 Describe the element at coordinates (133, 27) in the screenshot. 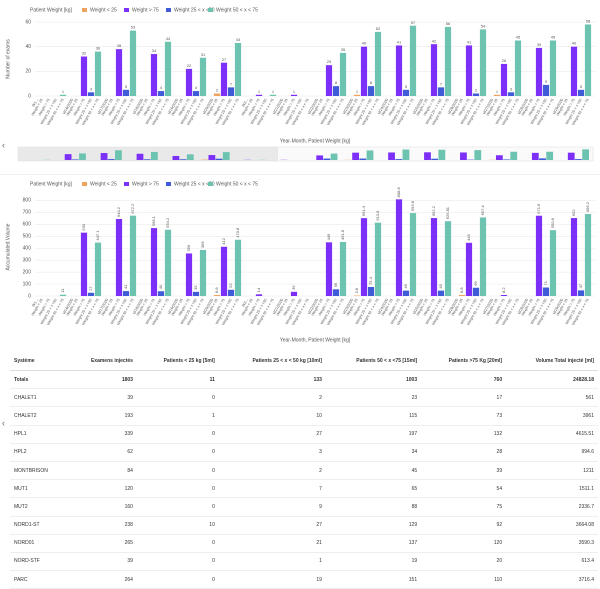

I see `data-label: 53` at that location.